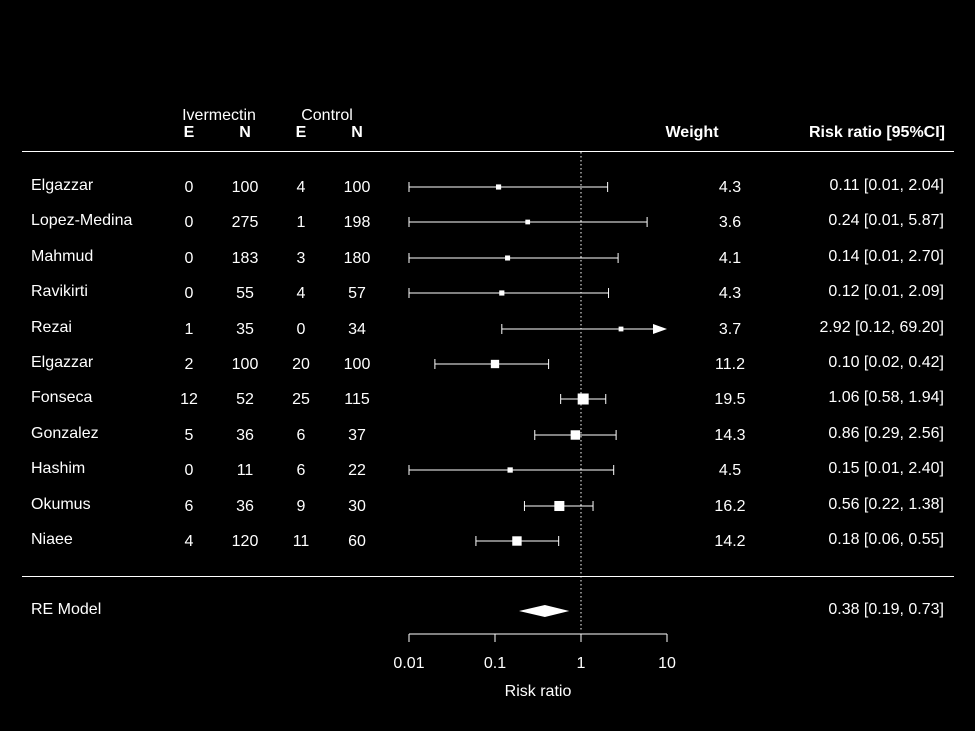 Image resolution: width=975 pixels, height=731 pixels. I want to click on study-name: Lopez-Medina, so click(82, 220).